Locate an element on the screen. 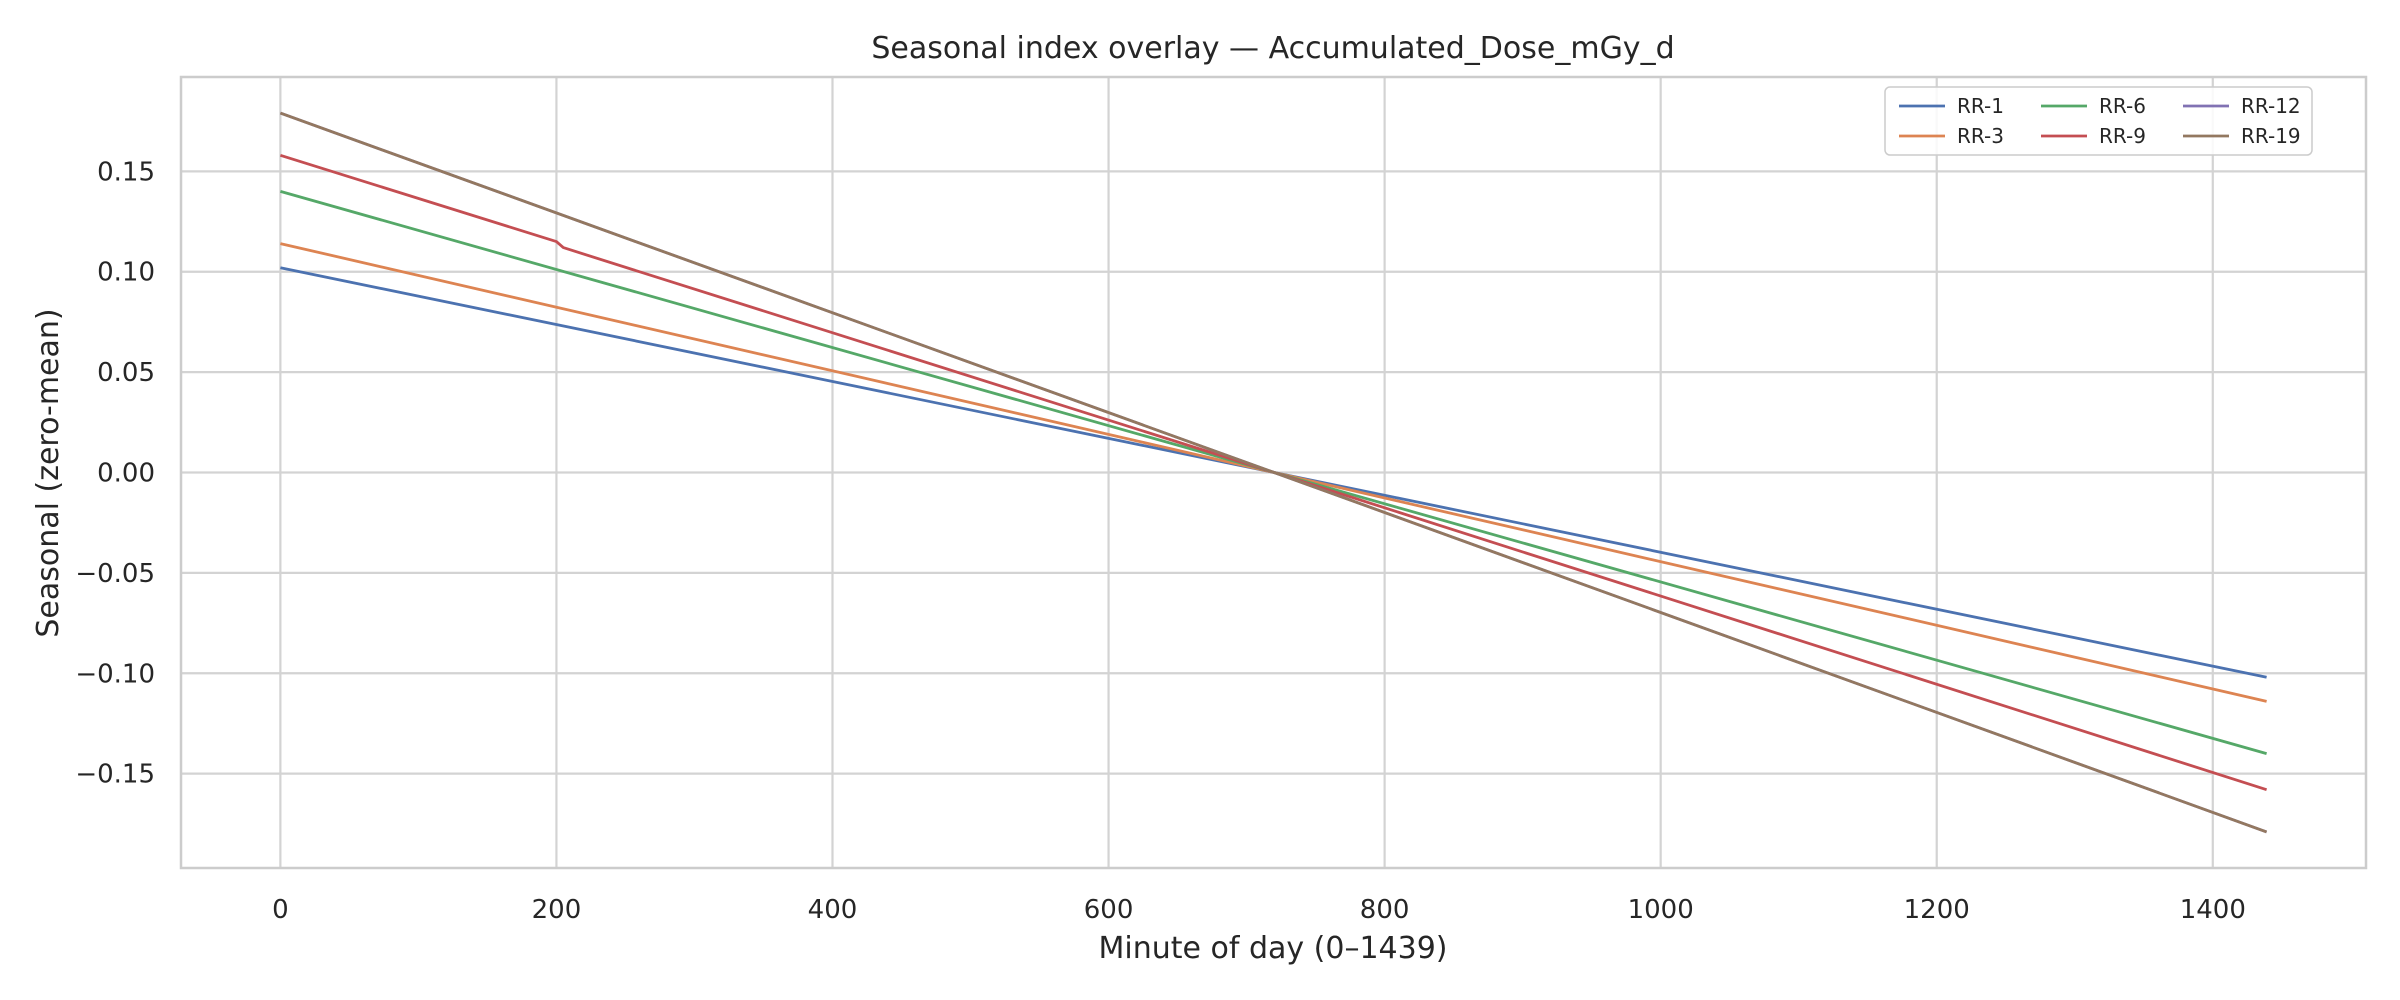  x-tick-label: 400 is located at coordinates (833, 910).